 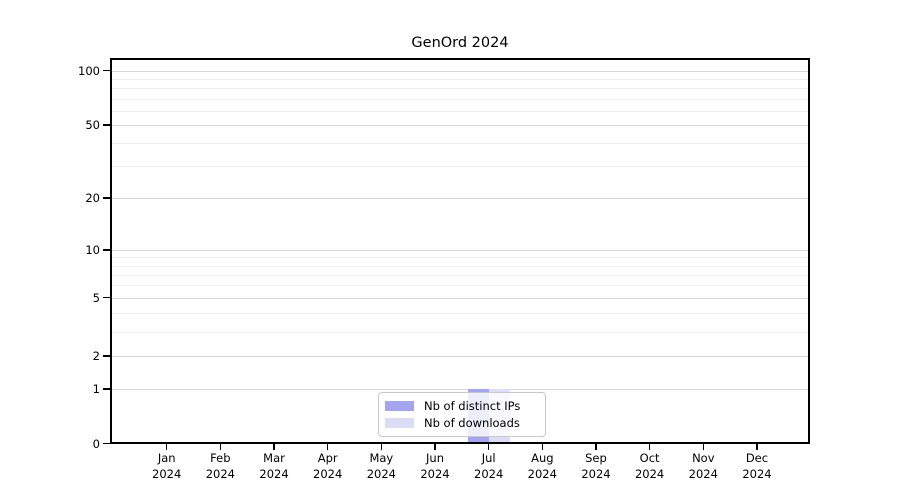 What do you see at coordinates (703, 466) in the screenshot?
I see `x-tick-label: Nov 2024` at bounding box center [703, 466].